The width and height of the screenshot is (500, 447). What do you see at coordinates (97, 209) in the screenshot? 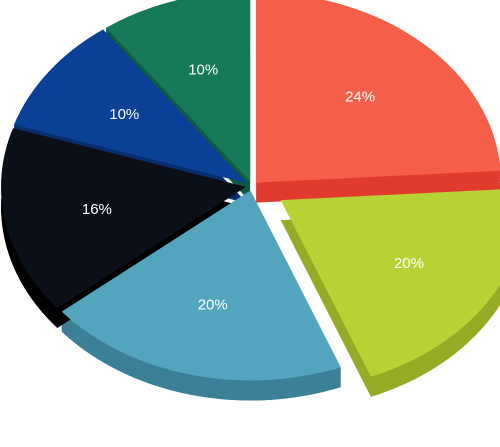
I see `slice-label-3: 16%` at bounding box center [97, 209].